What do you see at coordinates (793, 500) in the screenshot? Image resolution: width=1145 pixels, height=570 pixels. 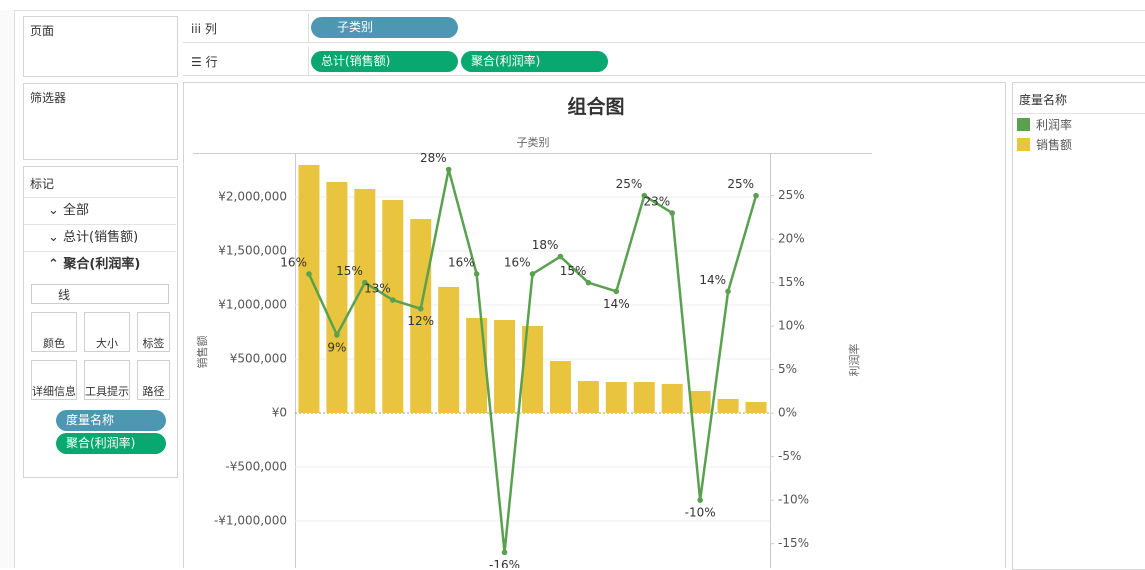 I see `y2-tick-label: -10%` at bounding box center [793, 500].